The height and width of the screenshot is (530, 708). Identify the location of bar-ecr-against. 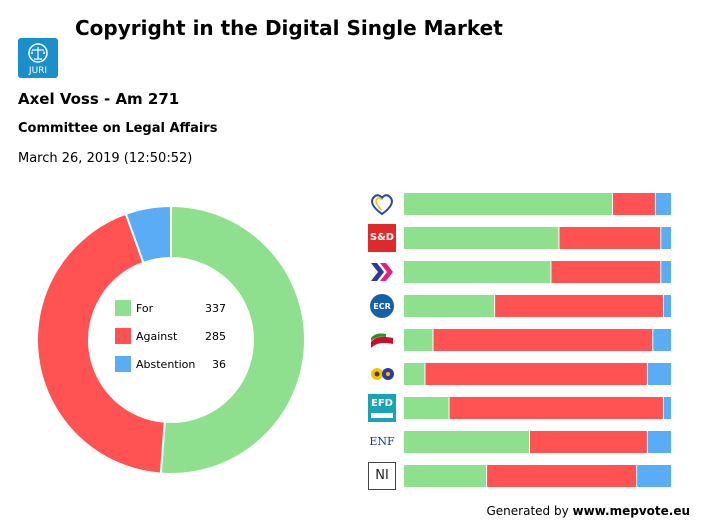
(579, 306).